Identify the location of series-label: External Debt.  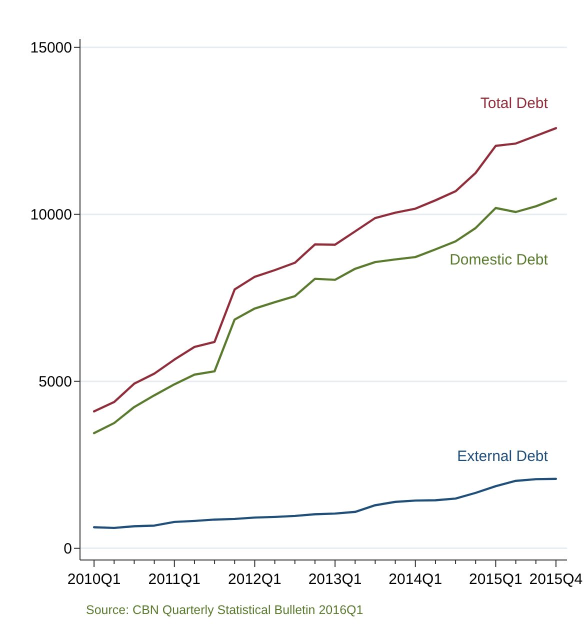
(503, 456).